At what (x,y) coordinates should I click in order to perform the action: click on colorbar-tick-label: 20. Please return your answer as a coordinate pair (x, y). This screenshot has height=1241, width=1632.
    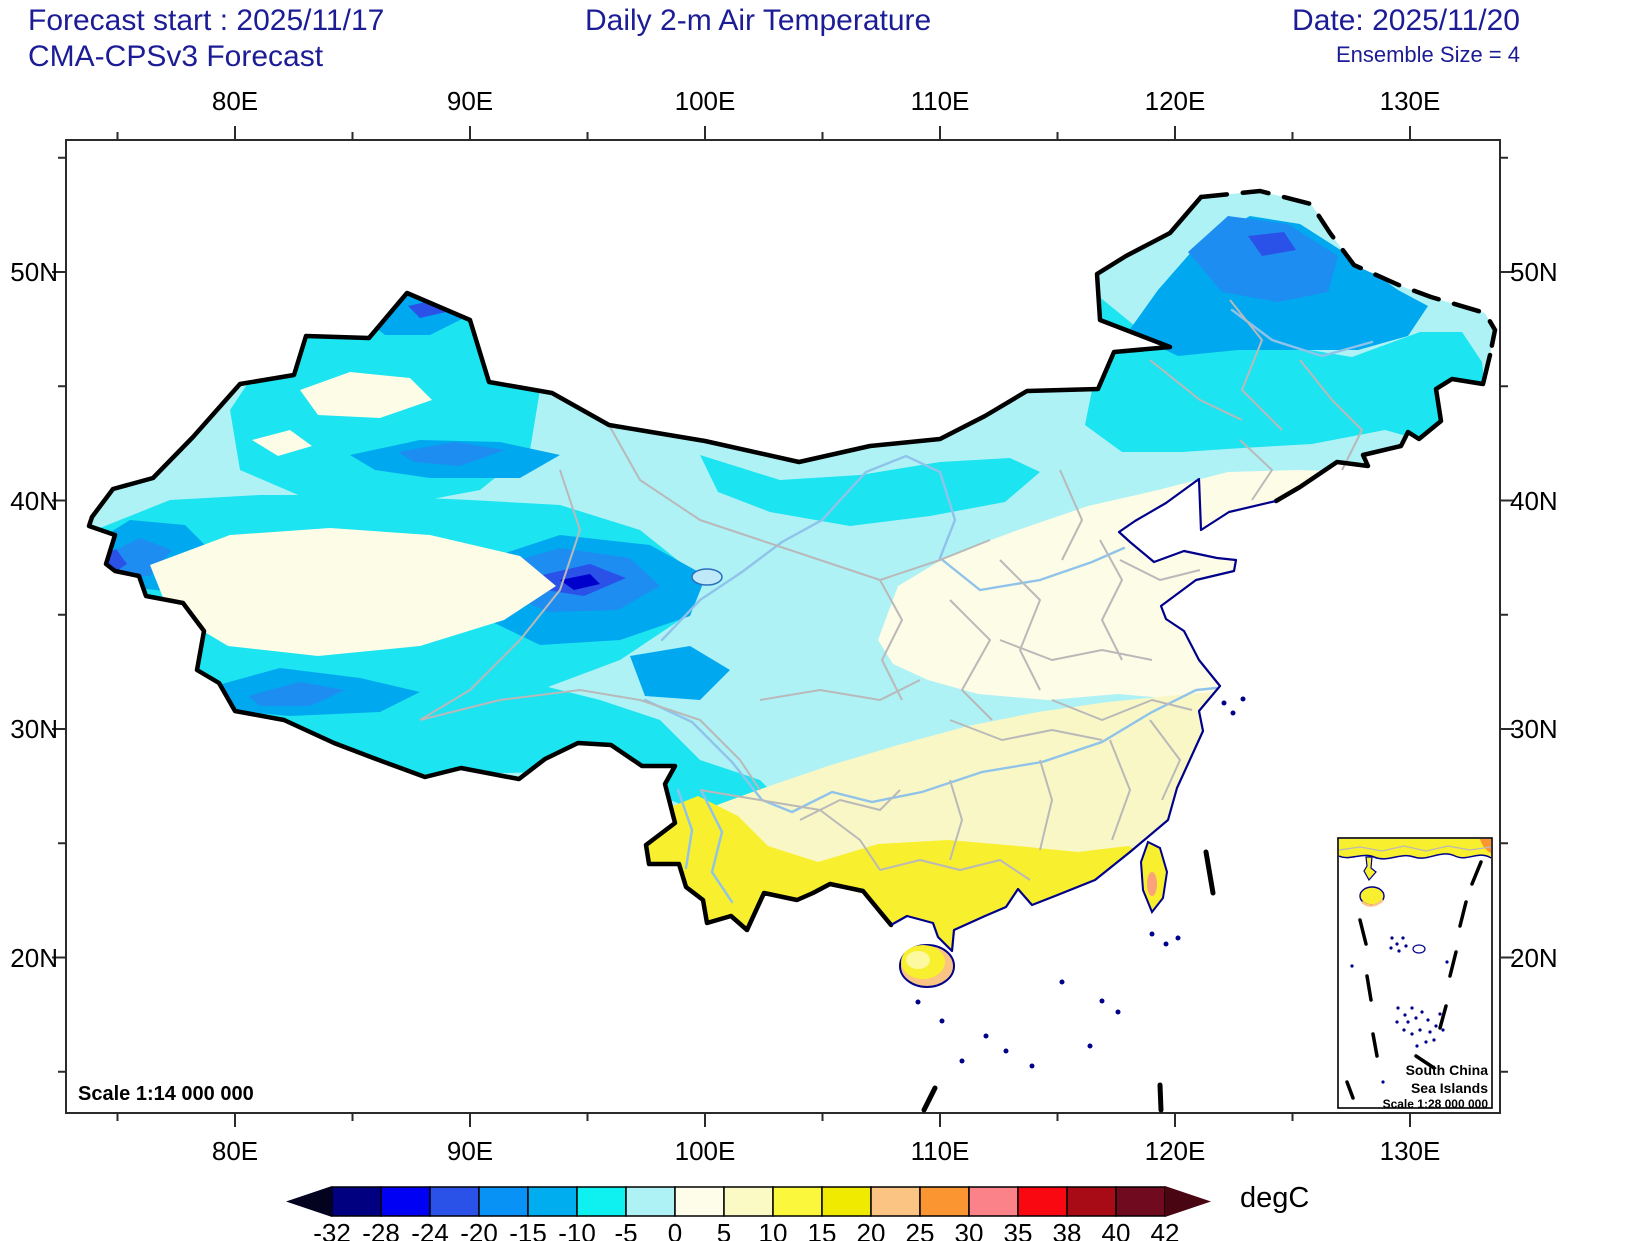
    Looking at the image, I should click on (871, 1229).